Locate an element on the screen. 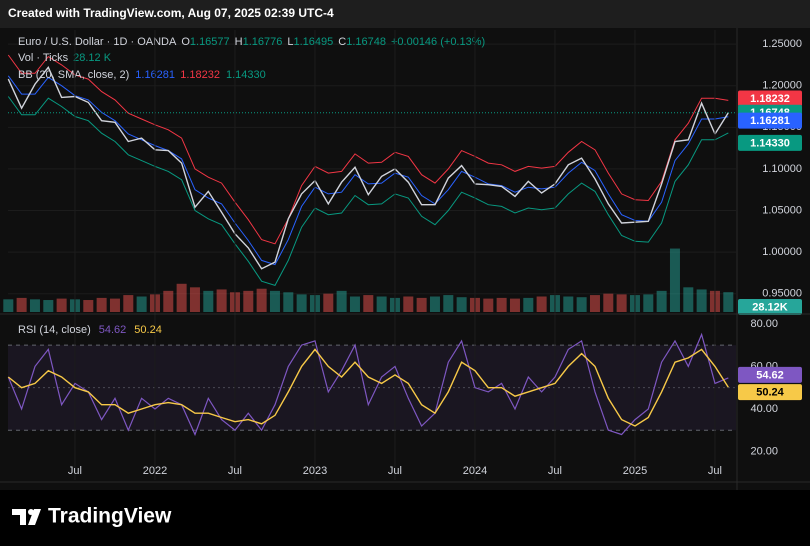  bb-value: 1.18232 is located at coordinates (200, 75).